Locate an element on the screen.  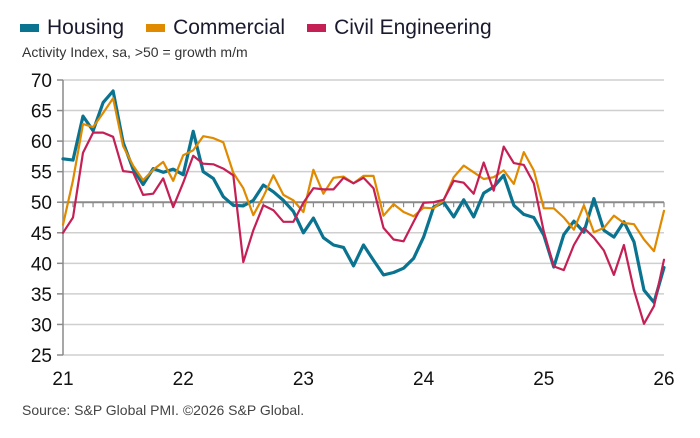
legend-label-commercial: Commercial is located at coordinates (229, 27).